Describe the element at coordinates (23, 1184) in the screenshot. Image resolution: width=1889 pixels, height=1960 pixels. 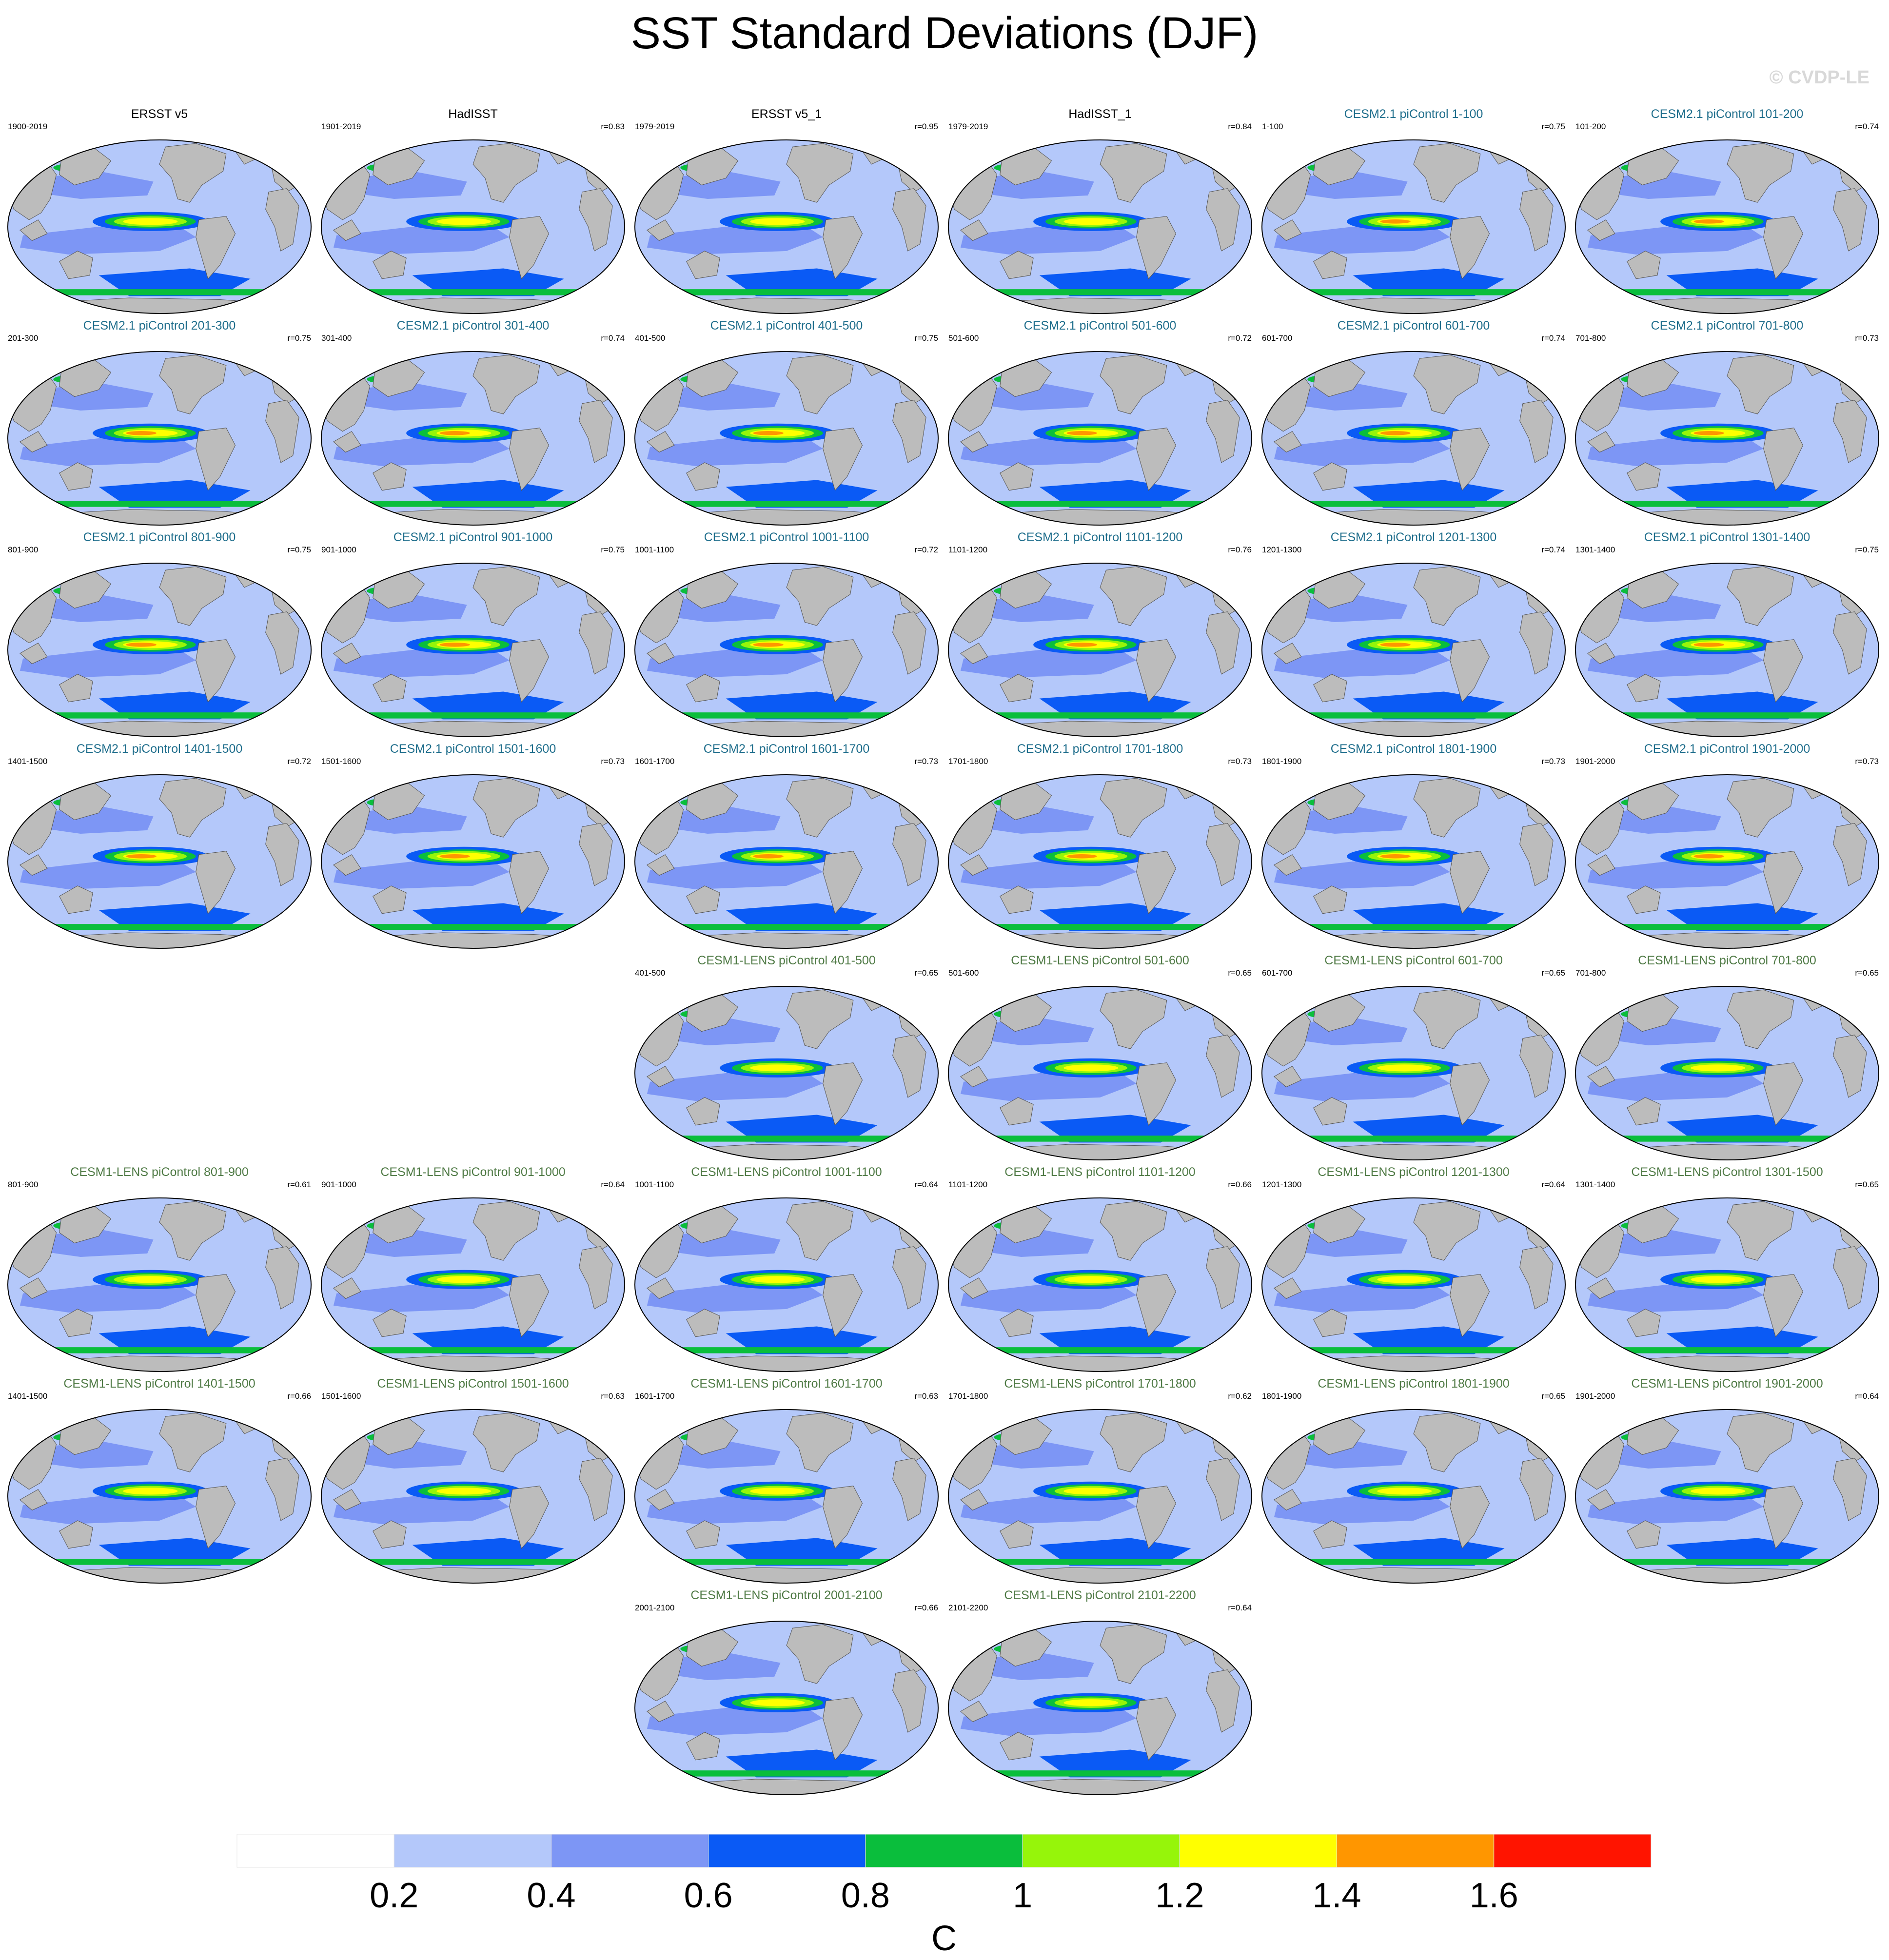
I see `panel-period: 801-900` at that location.